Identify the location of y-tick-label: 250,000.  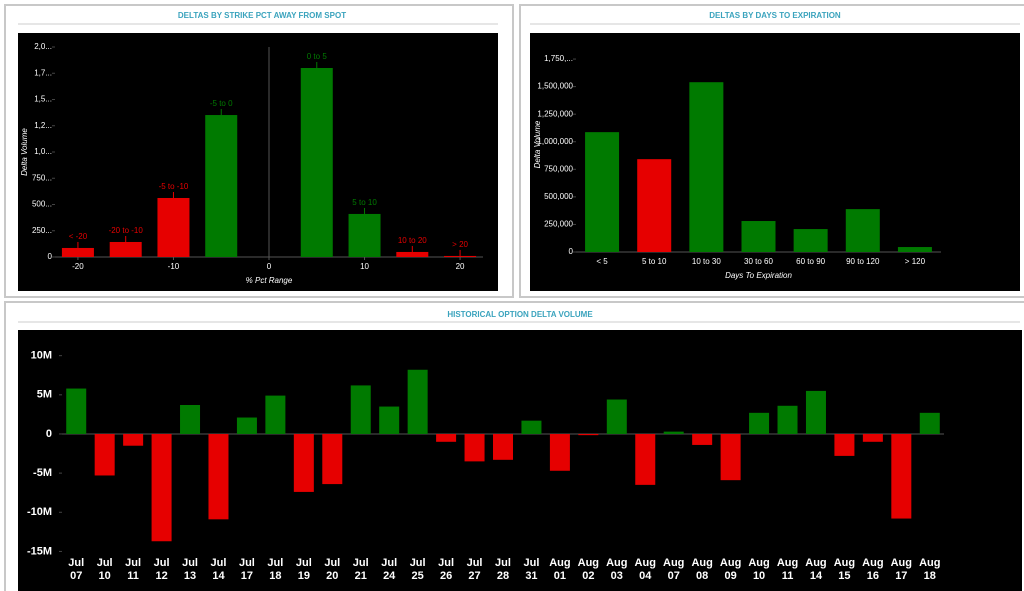
(558, 224).